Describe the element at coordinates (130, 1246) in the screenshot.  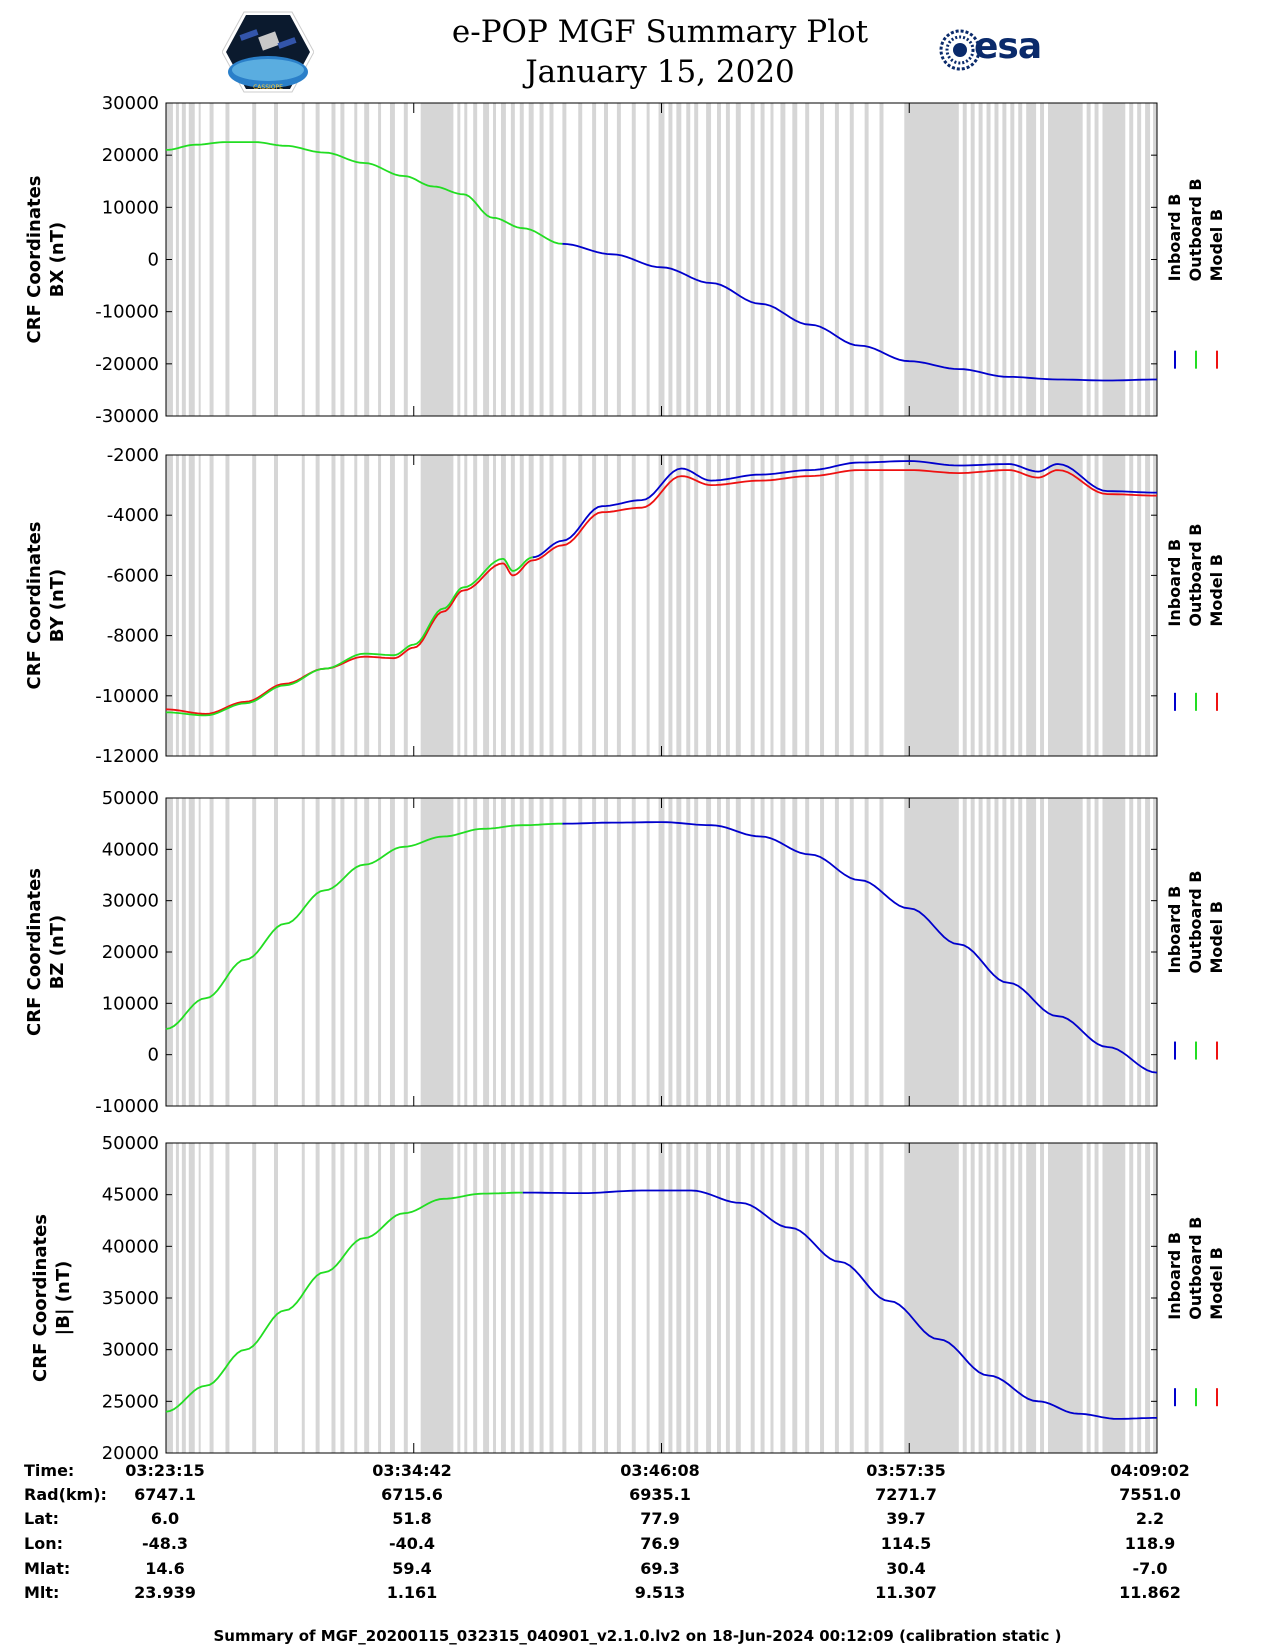
I see `y-tick-label: 40000` at that location.